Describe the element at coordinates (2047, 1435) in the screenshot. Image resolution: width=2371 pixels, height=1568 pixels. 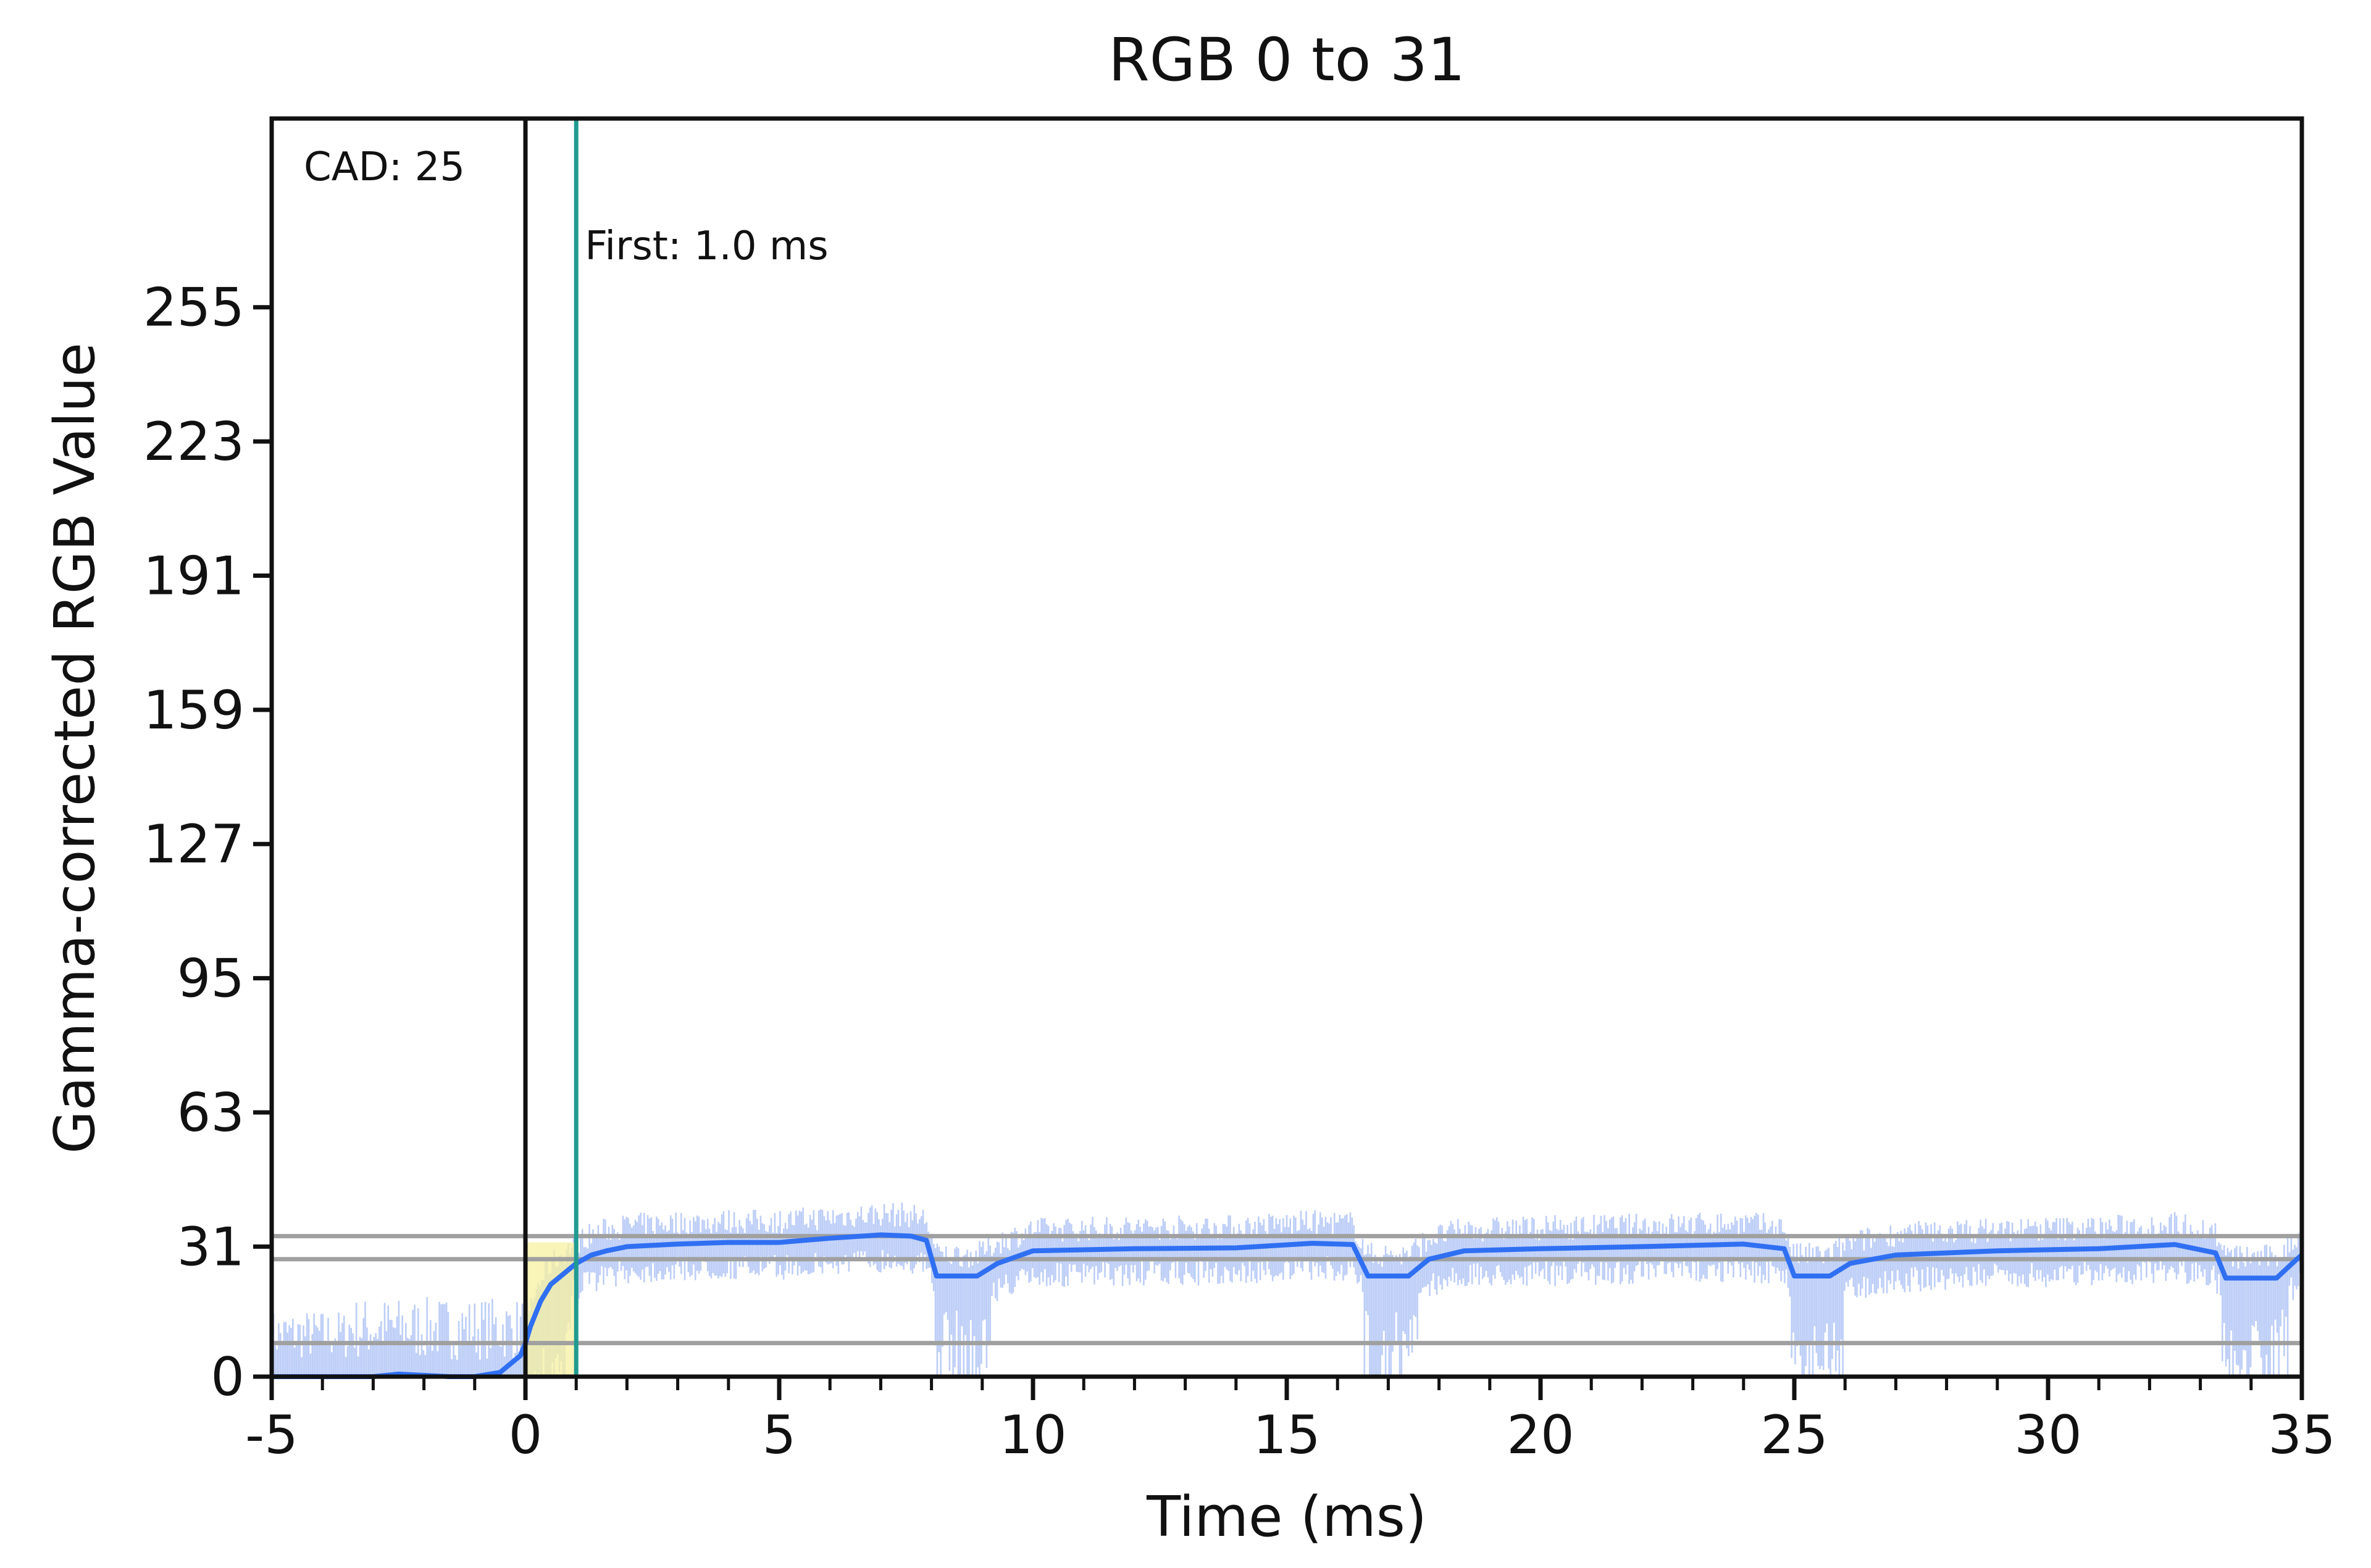
I see `x-tick-label: 30` at that location.